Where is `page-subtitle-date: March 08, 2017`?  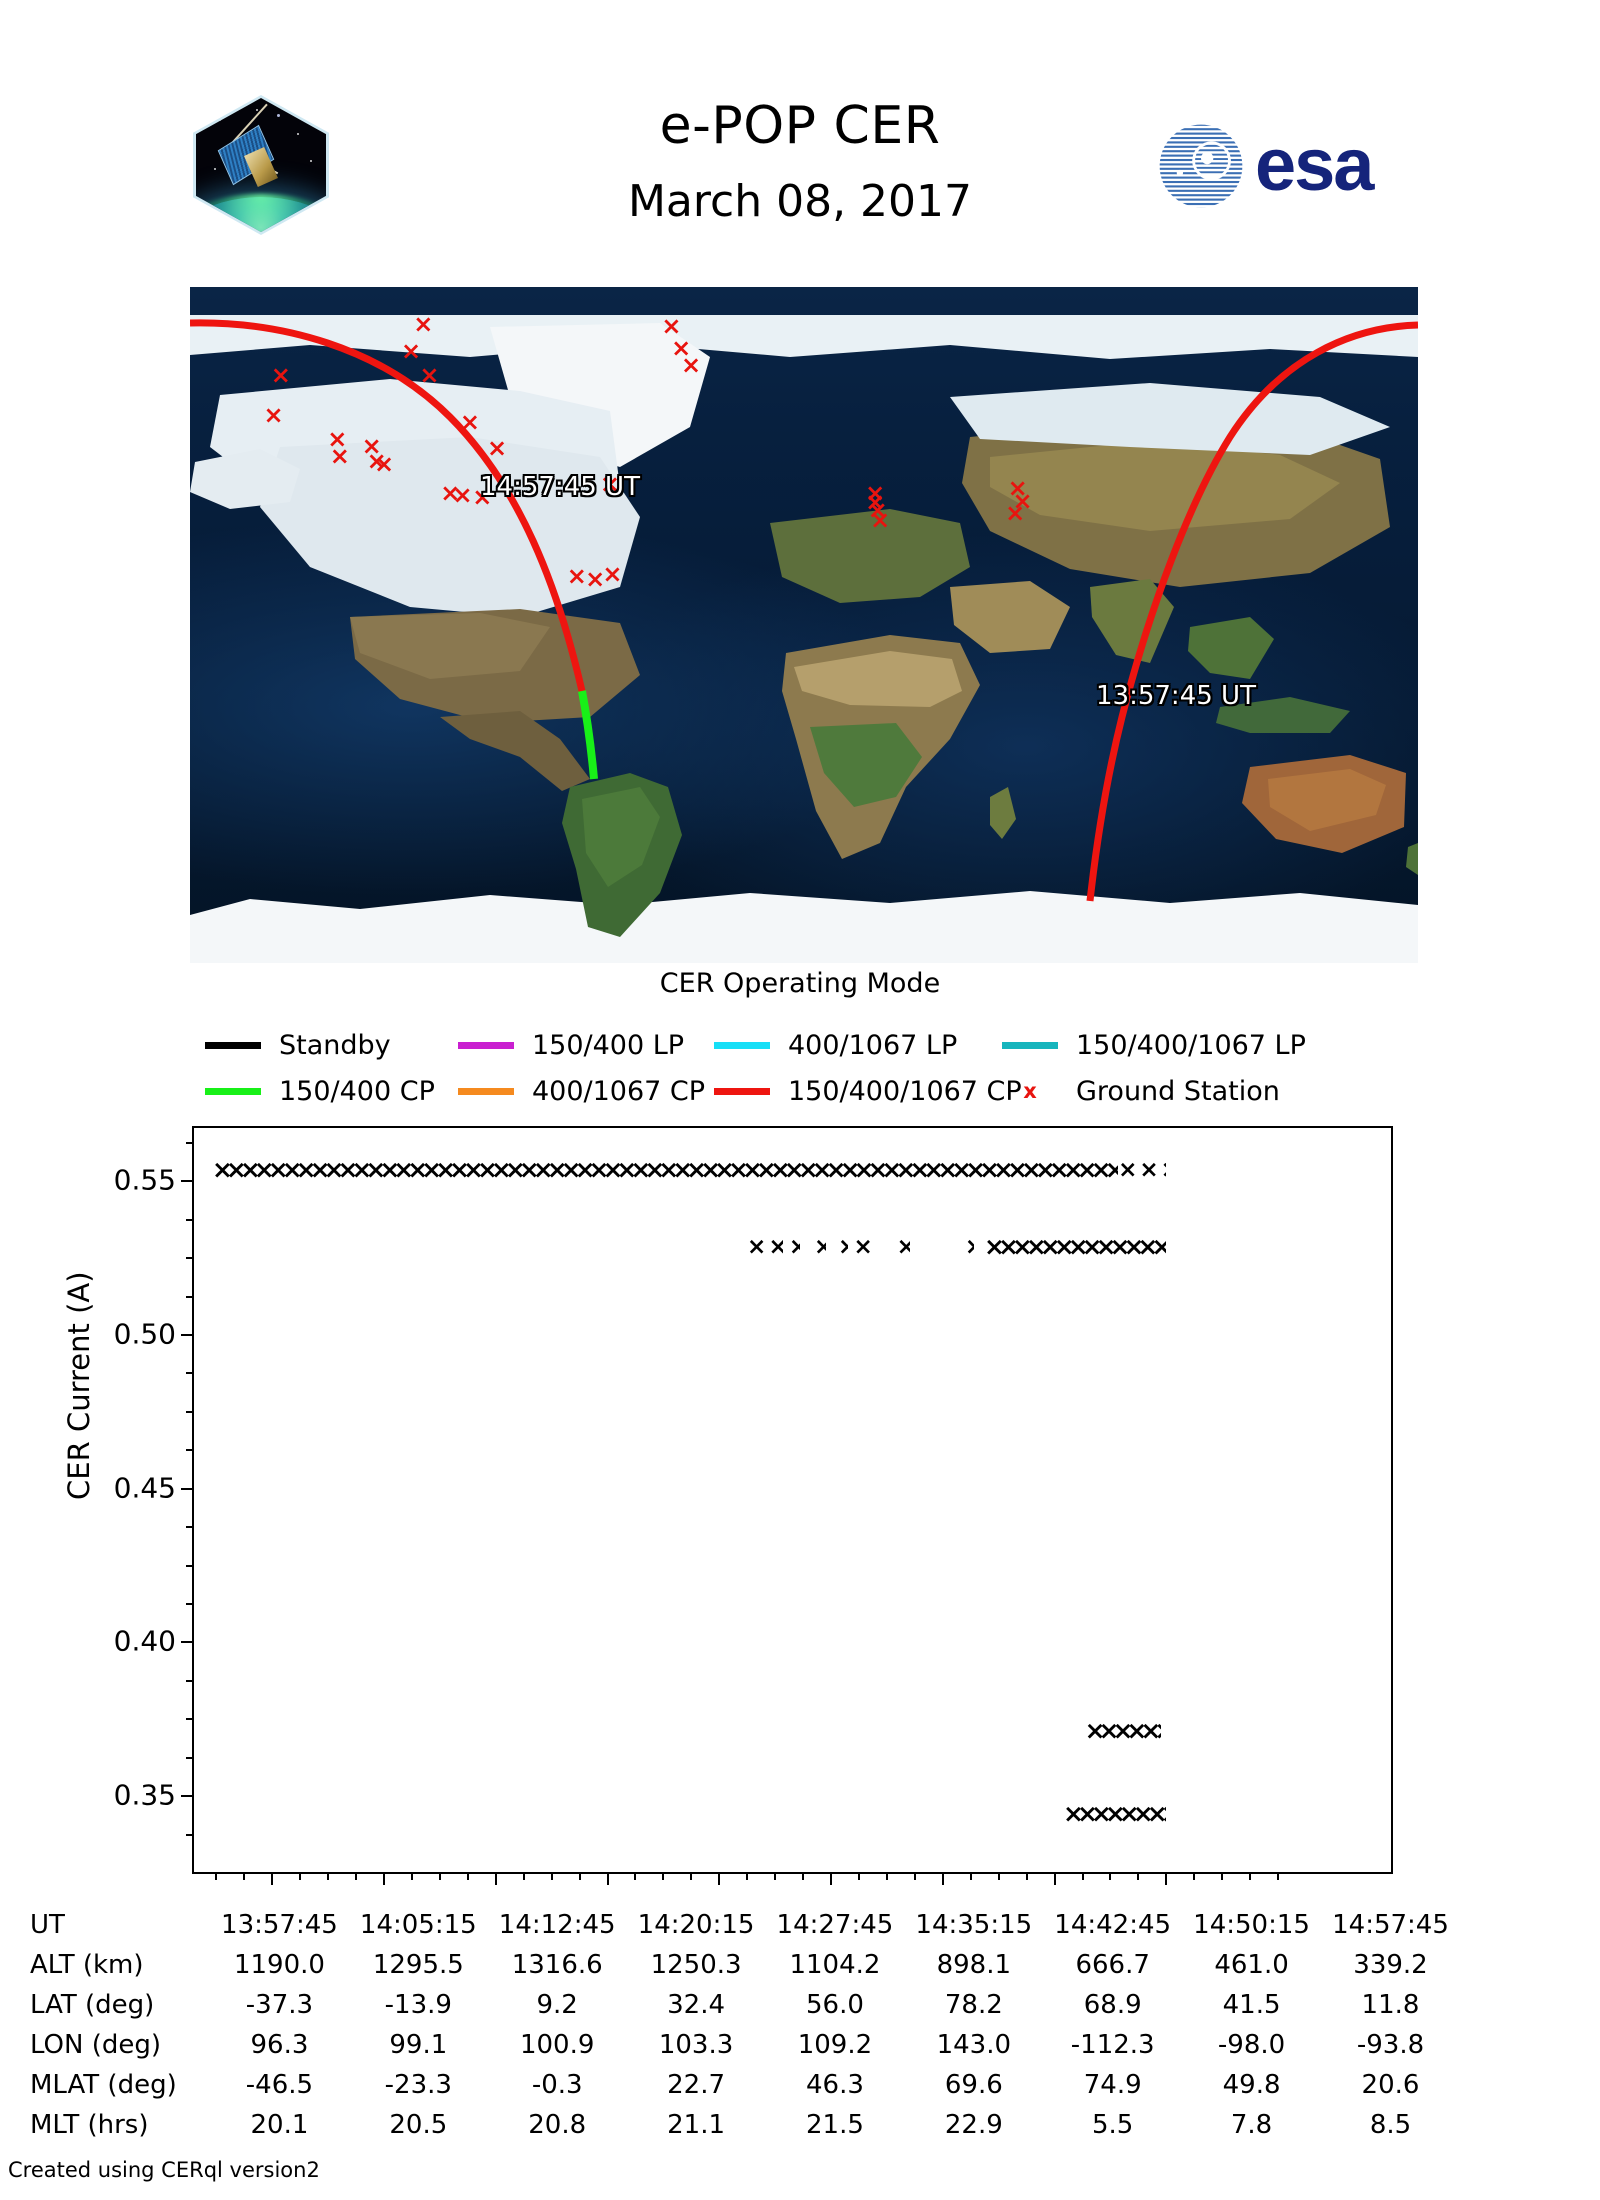
page-subtitle-date: March 08, 2017 is located at coordinates (800, 201).